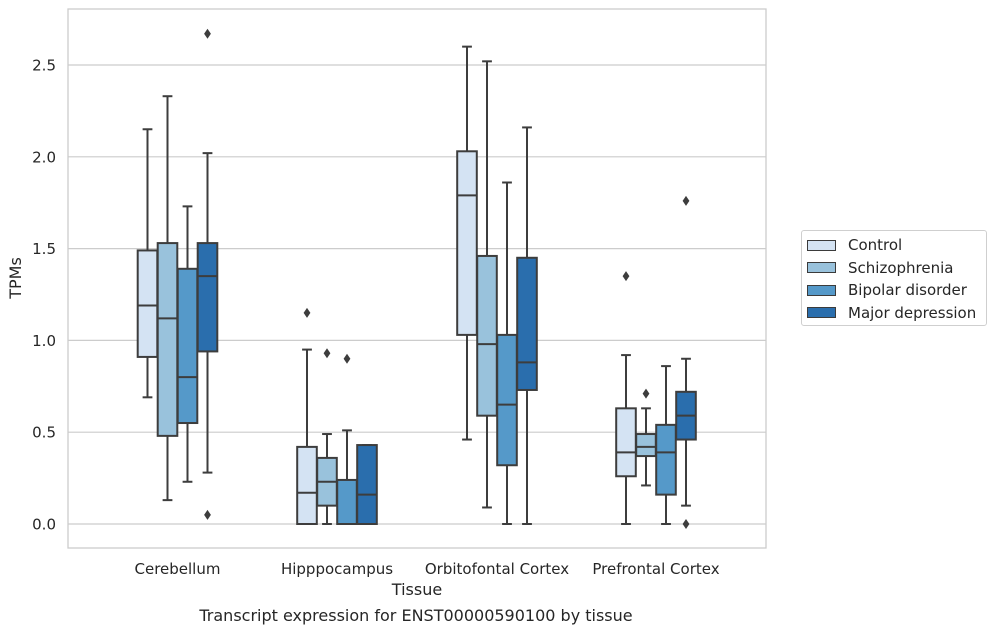  I want to click on legend-item: Control, so click(896, 245).